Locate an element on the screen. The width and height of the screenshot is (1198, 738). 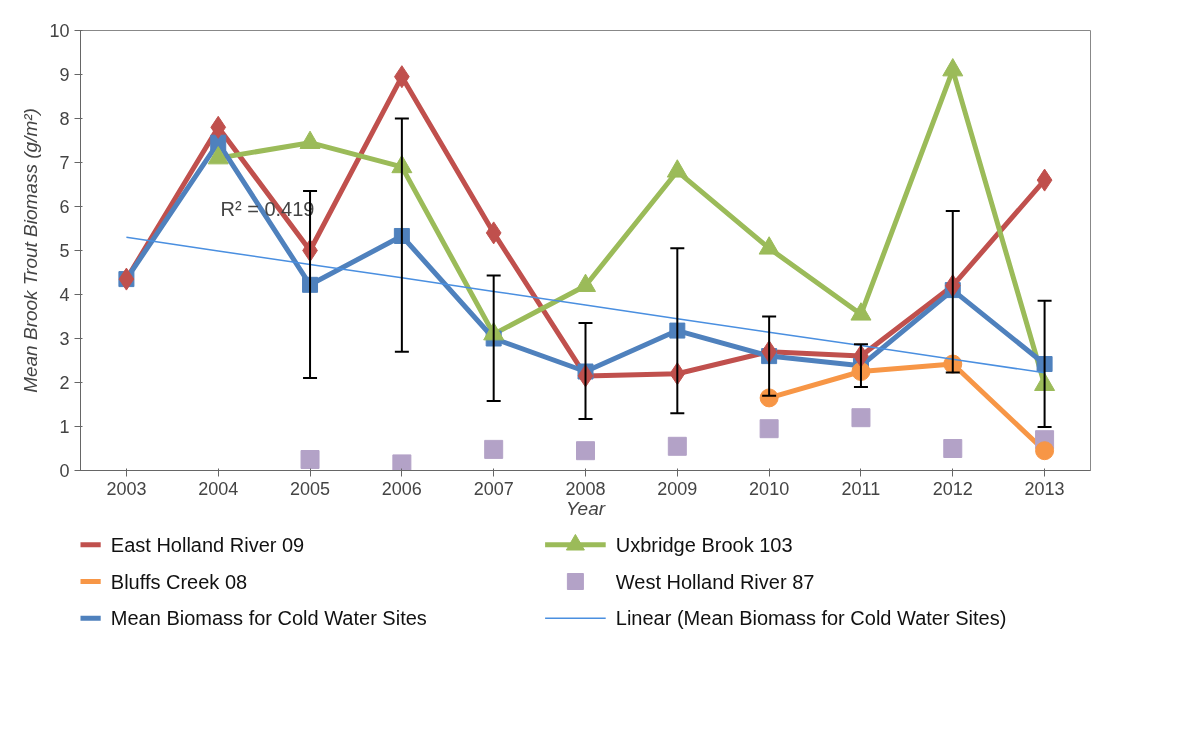
legend-label: Uxbridge Brook 103 is located at coordinates (704, 544).